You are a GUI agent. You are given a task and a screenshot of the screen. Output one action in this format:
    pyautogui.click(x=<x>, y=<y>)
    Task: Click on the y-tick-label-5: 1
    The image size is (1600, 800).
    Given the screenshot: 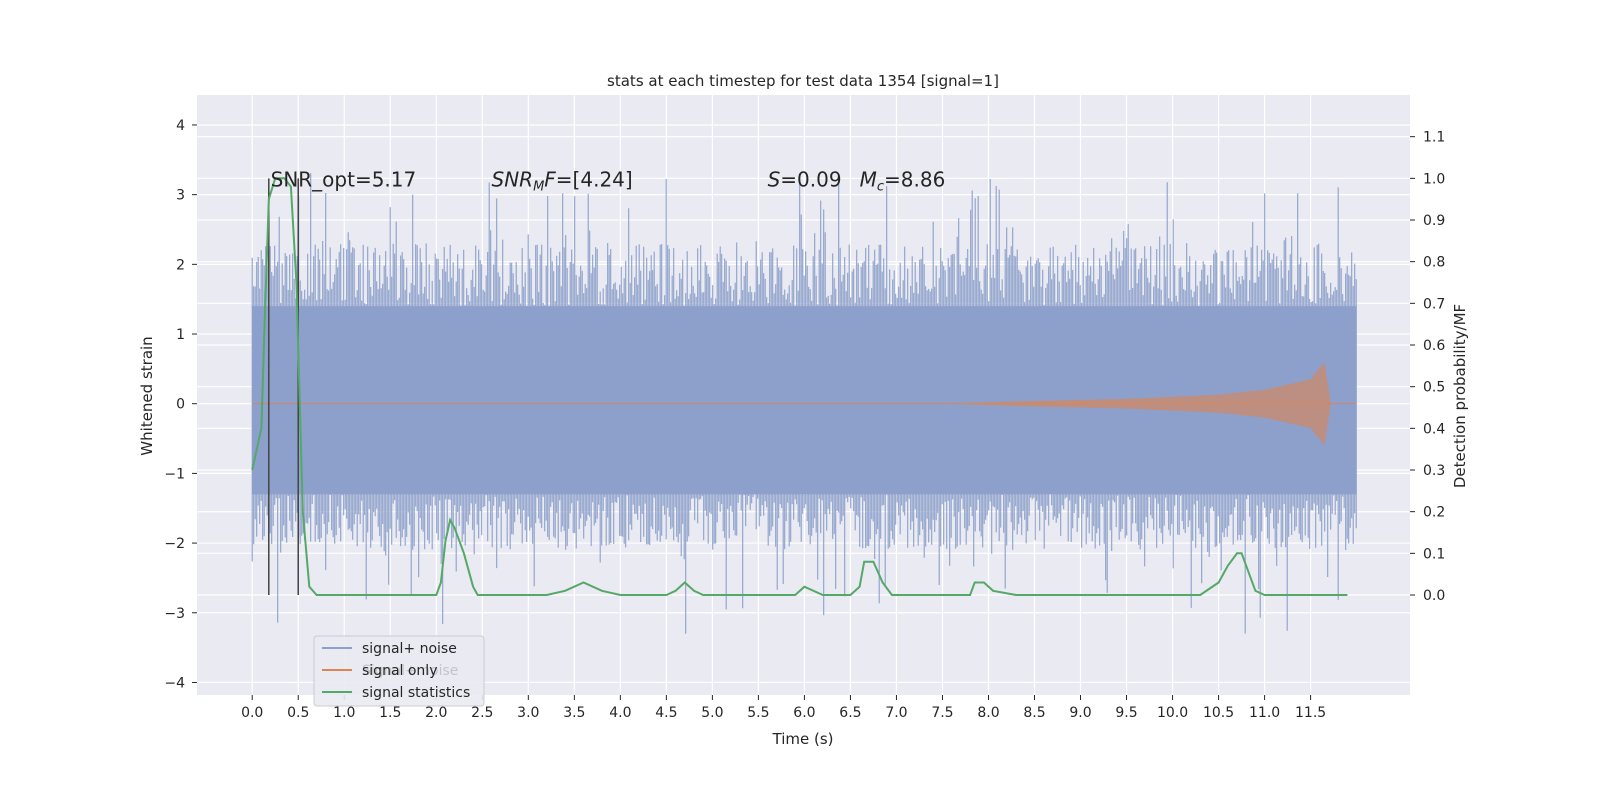 What is the action you would take?
    pyautogui.click(x=180, y=335)
    